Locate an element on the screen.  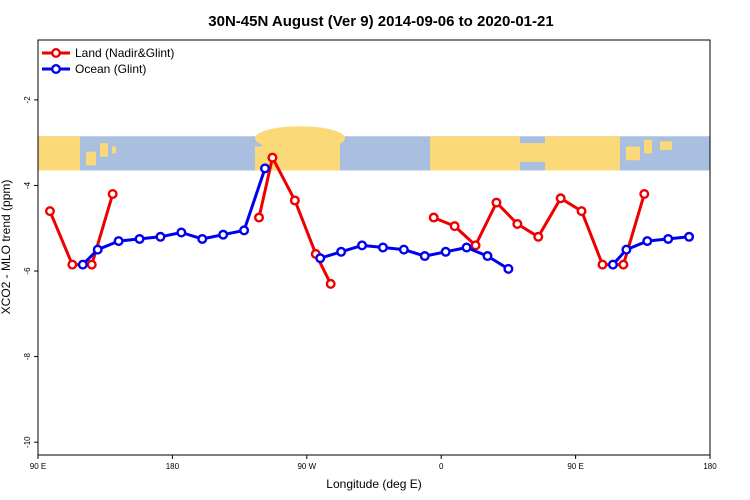
y-tick-label: -6 is located at coordinates (27, 271).